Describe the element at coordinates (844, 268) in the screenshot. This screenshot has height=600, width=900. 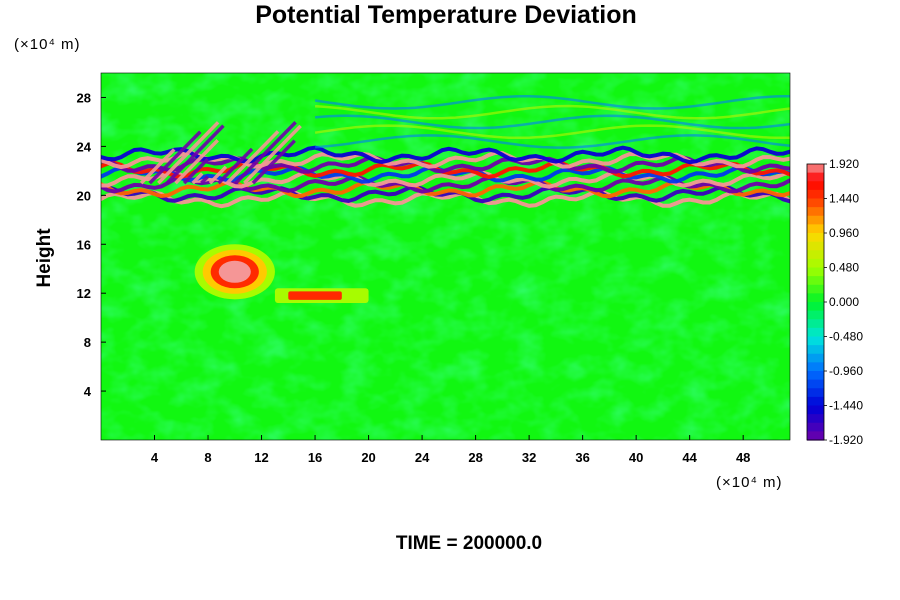
I see `colorbar-tick-label: 0.480` at that location.